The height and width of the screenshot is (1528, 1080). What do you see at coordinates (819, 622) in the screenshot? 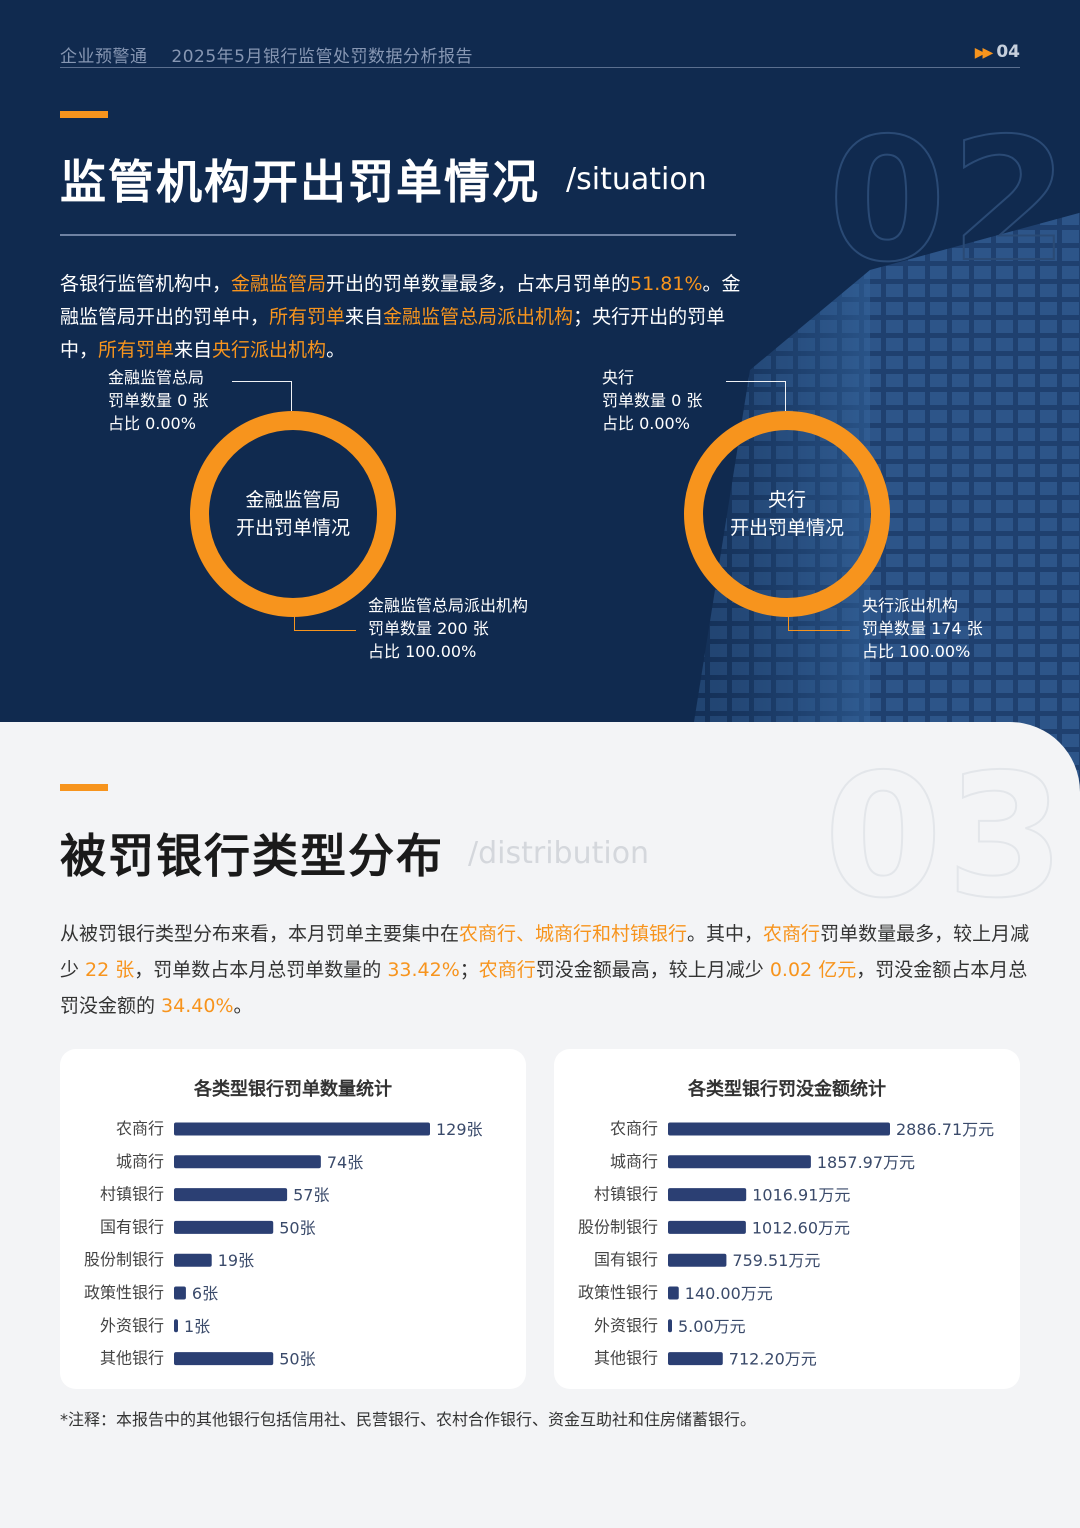
I see `donut2-bottom-leader` at bounding box center [819, 622].